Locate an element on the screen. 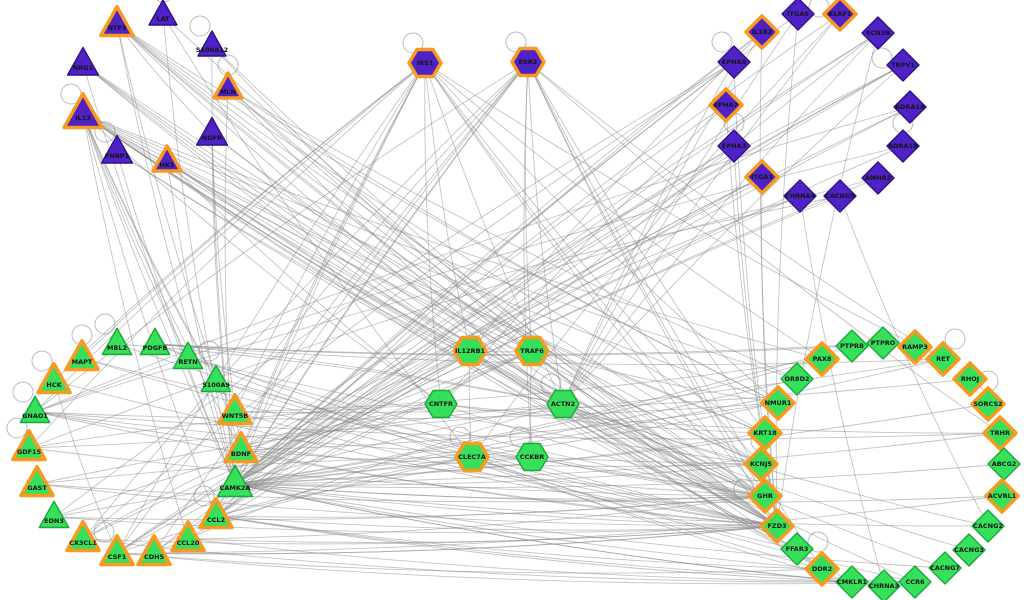 This screenshot has width=1027, height=600. node-GNAO1: GNAO1 is located at coordinates (35, 409).